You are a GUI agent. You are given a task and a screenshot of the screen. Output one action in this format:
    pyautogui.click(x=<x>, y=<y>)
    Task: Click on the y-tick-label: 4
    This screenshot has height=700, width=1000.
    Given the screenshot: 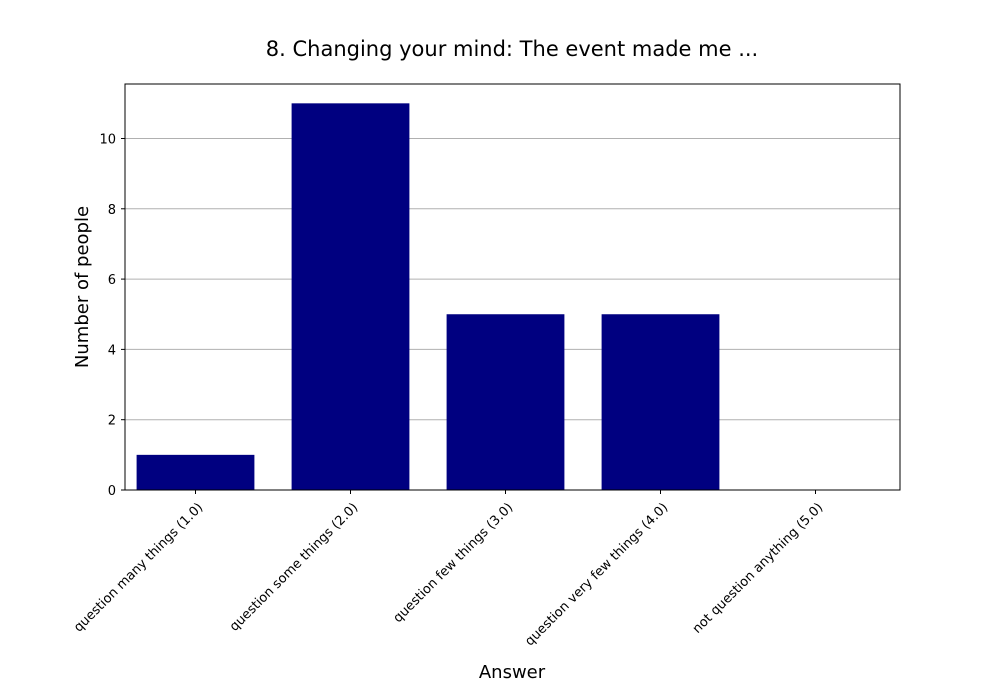 What is the action you would take?
    pyautogui.click(x=112, y=350)
    